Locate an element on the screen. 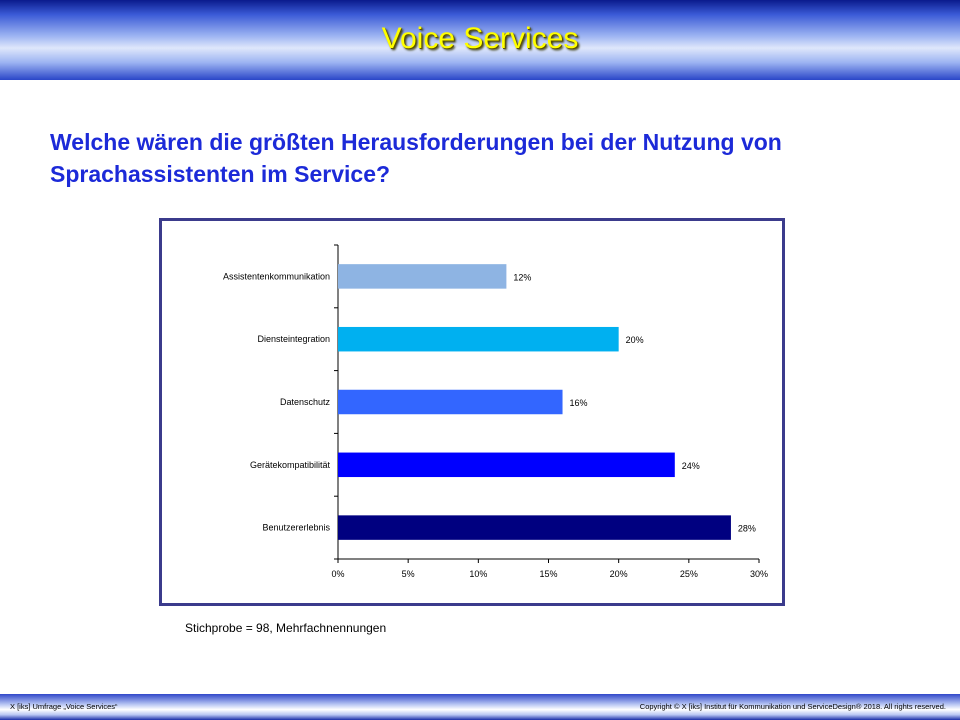 This screenshot has width=960, height=720. value-label: 16% is located at coordinates (579, 403).